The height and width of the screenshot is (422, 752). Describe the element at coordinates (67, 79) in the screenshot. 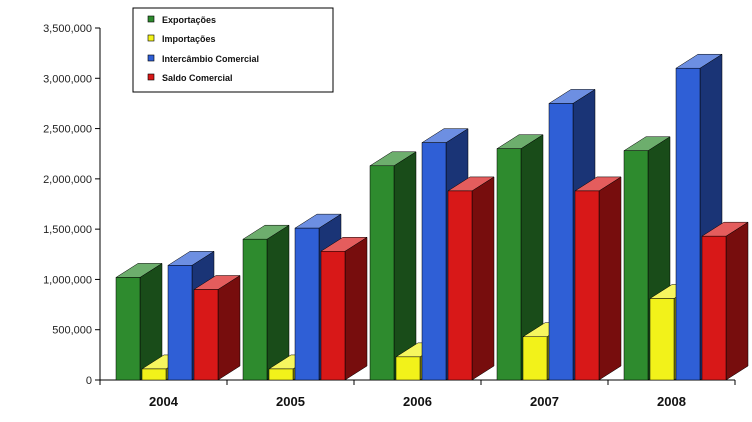

I see `y-tick-label: 3,000,000` at that location.